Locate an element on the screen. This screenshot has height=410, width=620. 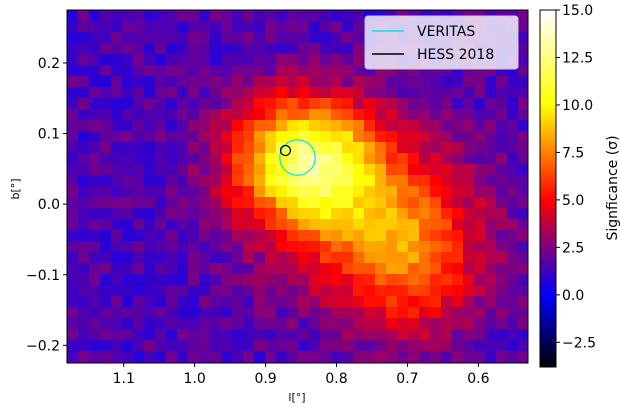
x-tick-label: 0.7 is located at coordinates (407, 379).